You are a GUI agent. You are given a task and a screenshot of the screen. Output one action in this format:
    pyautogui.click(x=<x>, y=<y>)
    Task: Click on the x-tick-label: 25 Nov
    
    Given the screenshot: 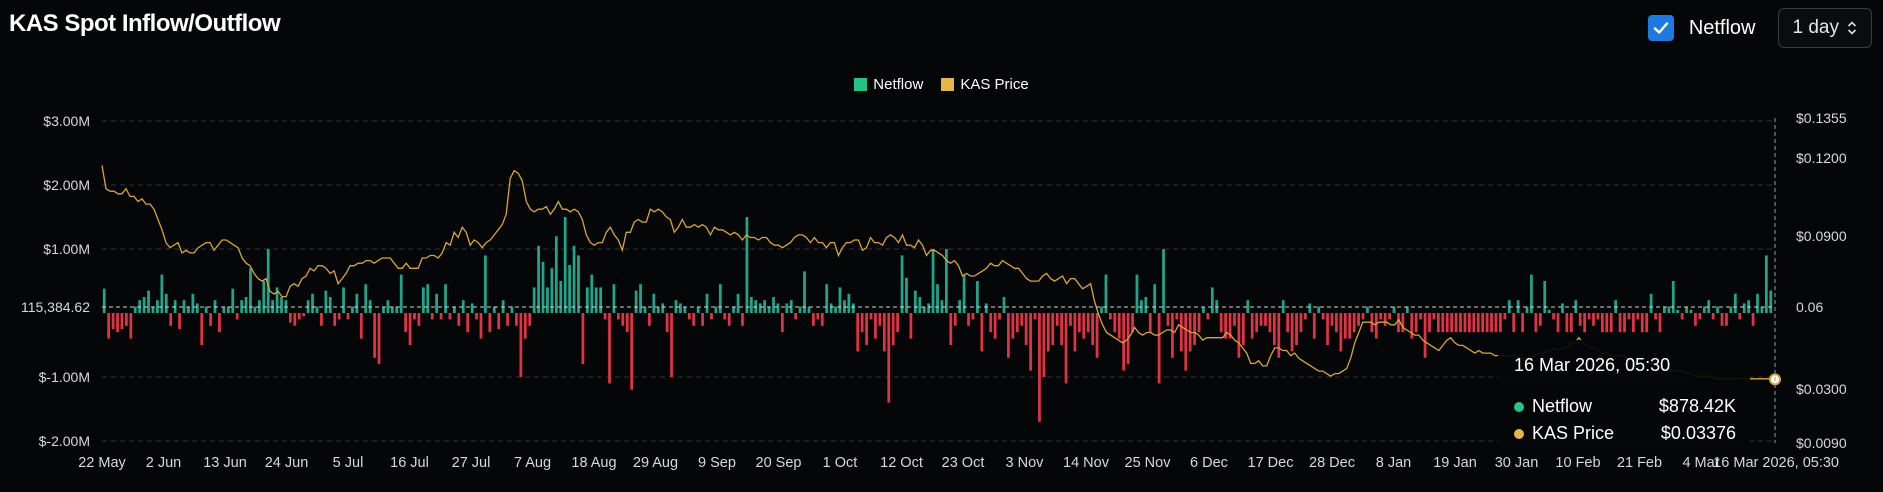 What is the action you would take?
    pyautogui.click(x=1148, y=463)
    